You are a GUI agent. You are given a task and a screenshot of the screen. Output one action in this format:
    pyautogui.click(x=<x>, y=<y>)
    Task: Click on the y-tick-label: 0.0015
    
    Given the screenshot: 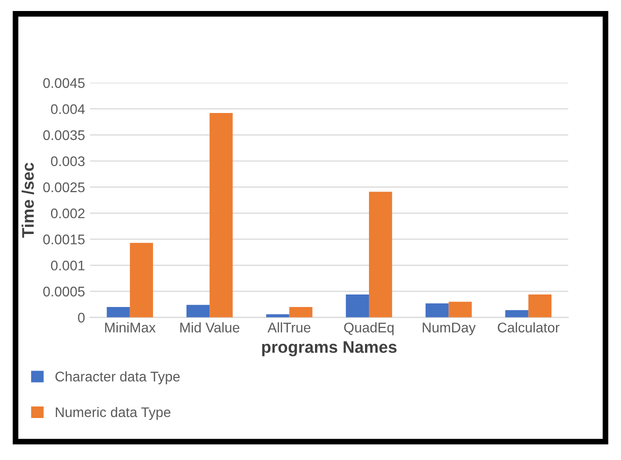 What is the action you would take?
    pyautogui.click(x=64, y=239)
    